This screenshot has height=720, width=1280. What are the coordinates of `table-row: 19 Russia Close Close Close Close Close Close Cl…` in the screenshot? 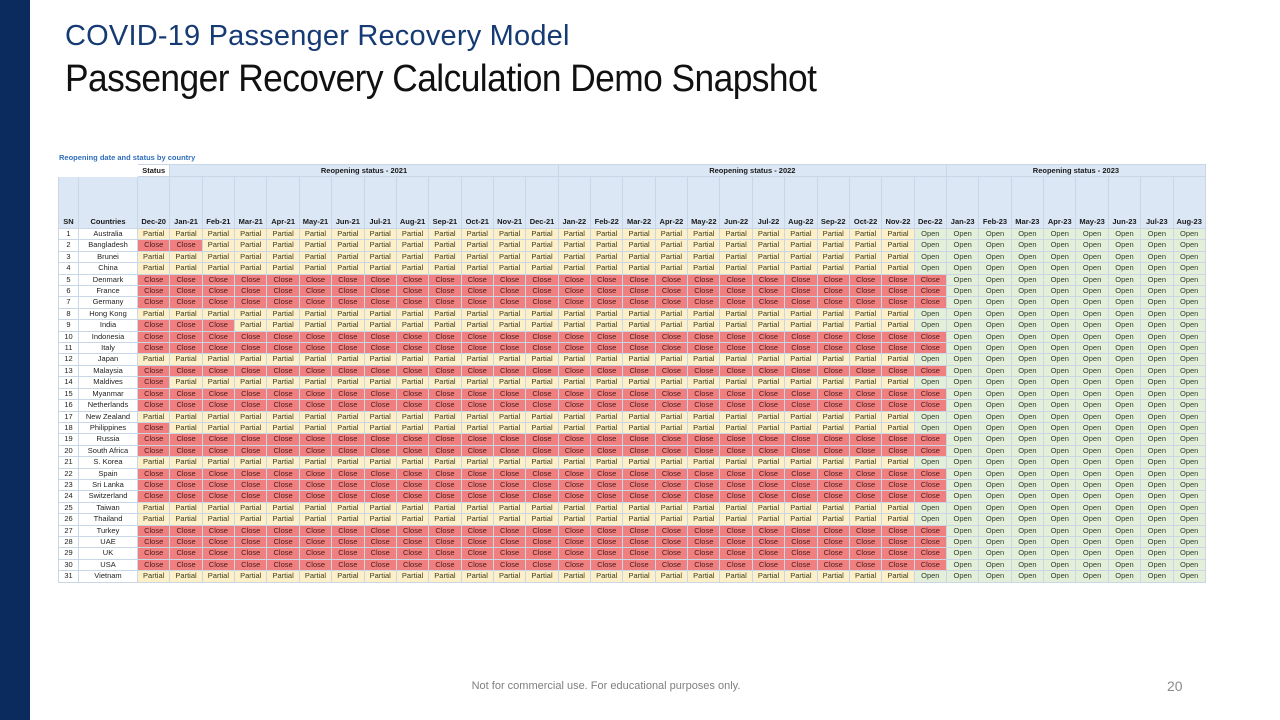 It's located at (632, 439).